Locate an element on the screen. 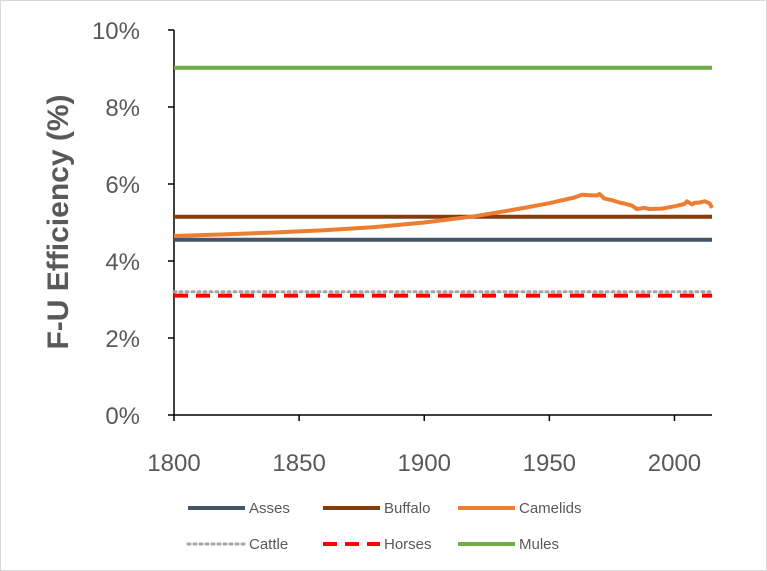  x-tick-label: 1800 is located at coordinates (173, 463).